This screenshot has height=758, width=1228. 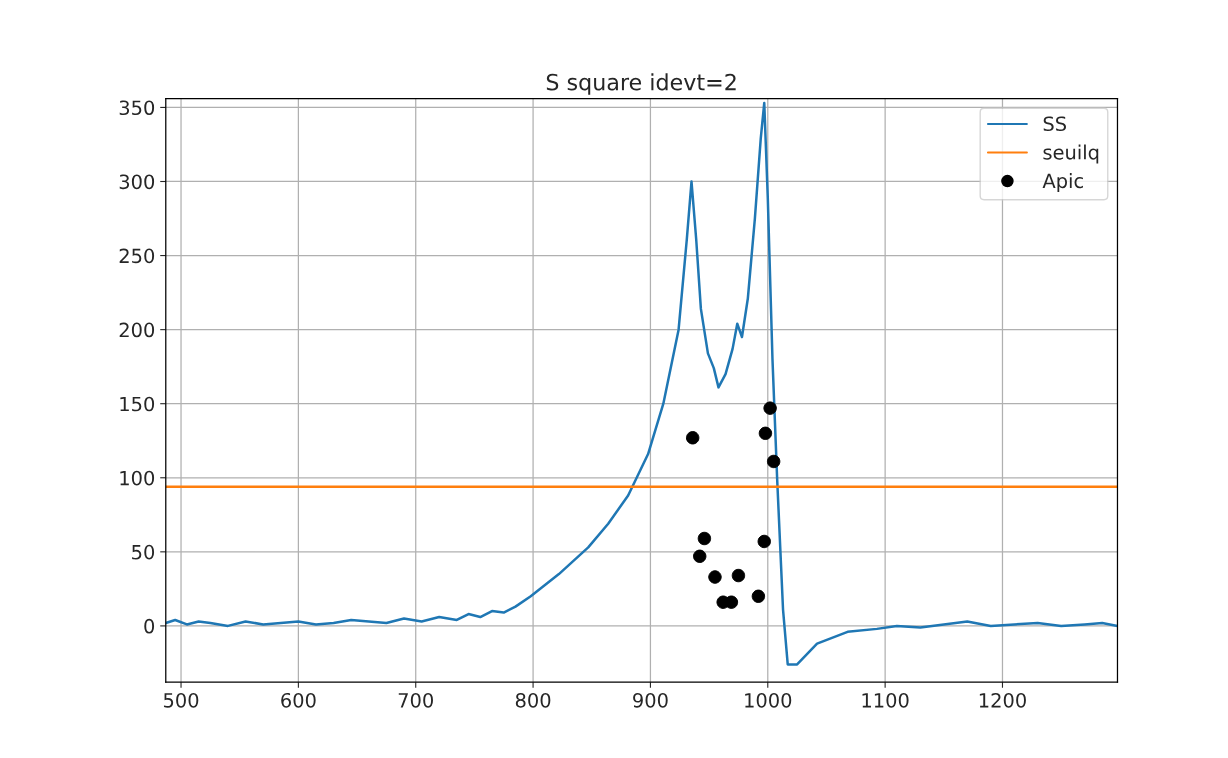 I want to click on y-tick-label: 300, so click(x=137, y=182).